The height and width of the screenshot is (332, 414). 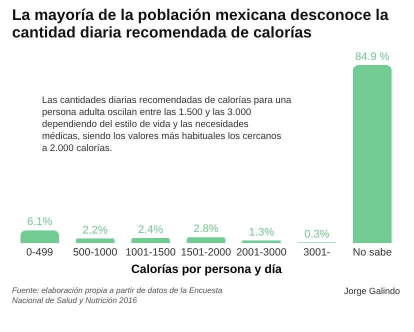 What do you see at coordinates (40, 252) in the screenshot?
I see `x-tick-label: 0-499` at bounding box center [40, 252].